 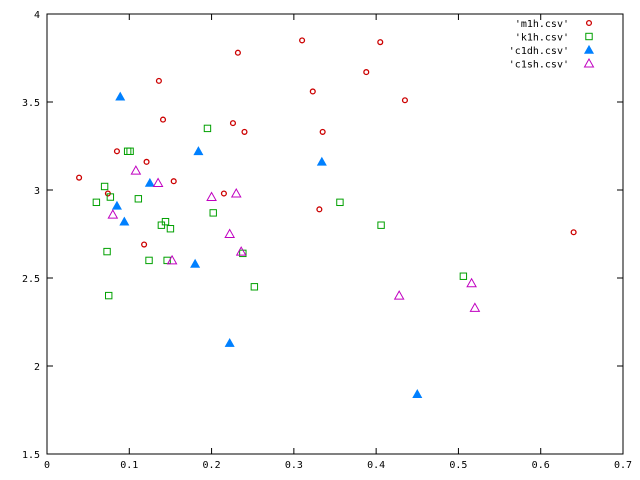 What do you see at coordinates (458, 465) in the screenshot?
I see `x-tick-label: 0.5` at bounding box center [458, 465].